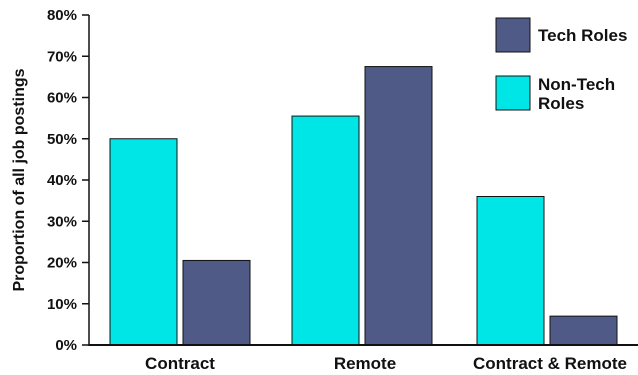 This screenshot has height=375, width=638. I want to click on x-category-label: Contract & Remote, so click(550, 363).